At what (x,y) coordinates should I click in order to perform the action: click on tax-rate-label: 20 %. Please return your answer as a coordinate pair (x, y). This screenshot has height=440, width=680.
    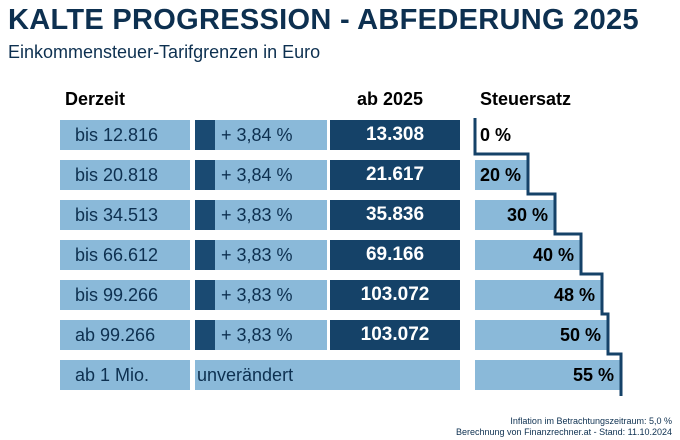
    Looking at the image, I should click on (500, 175).